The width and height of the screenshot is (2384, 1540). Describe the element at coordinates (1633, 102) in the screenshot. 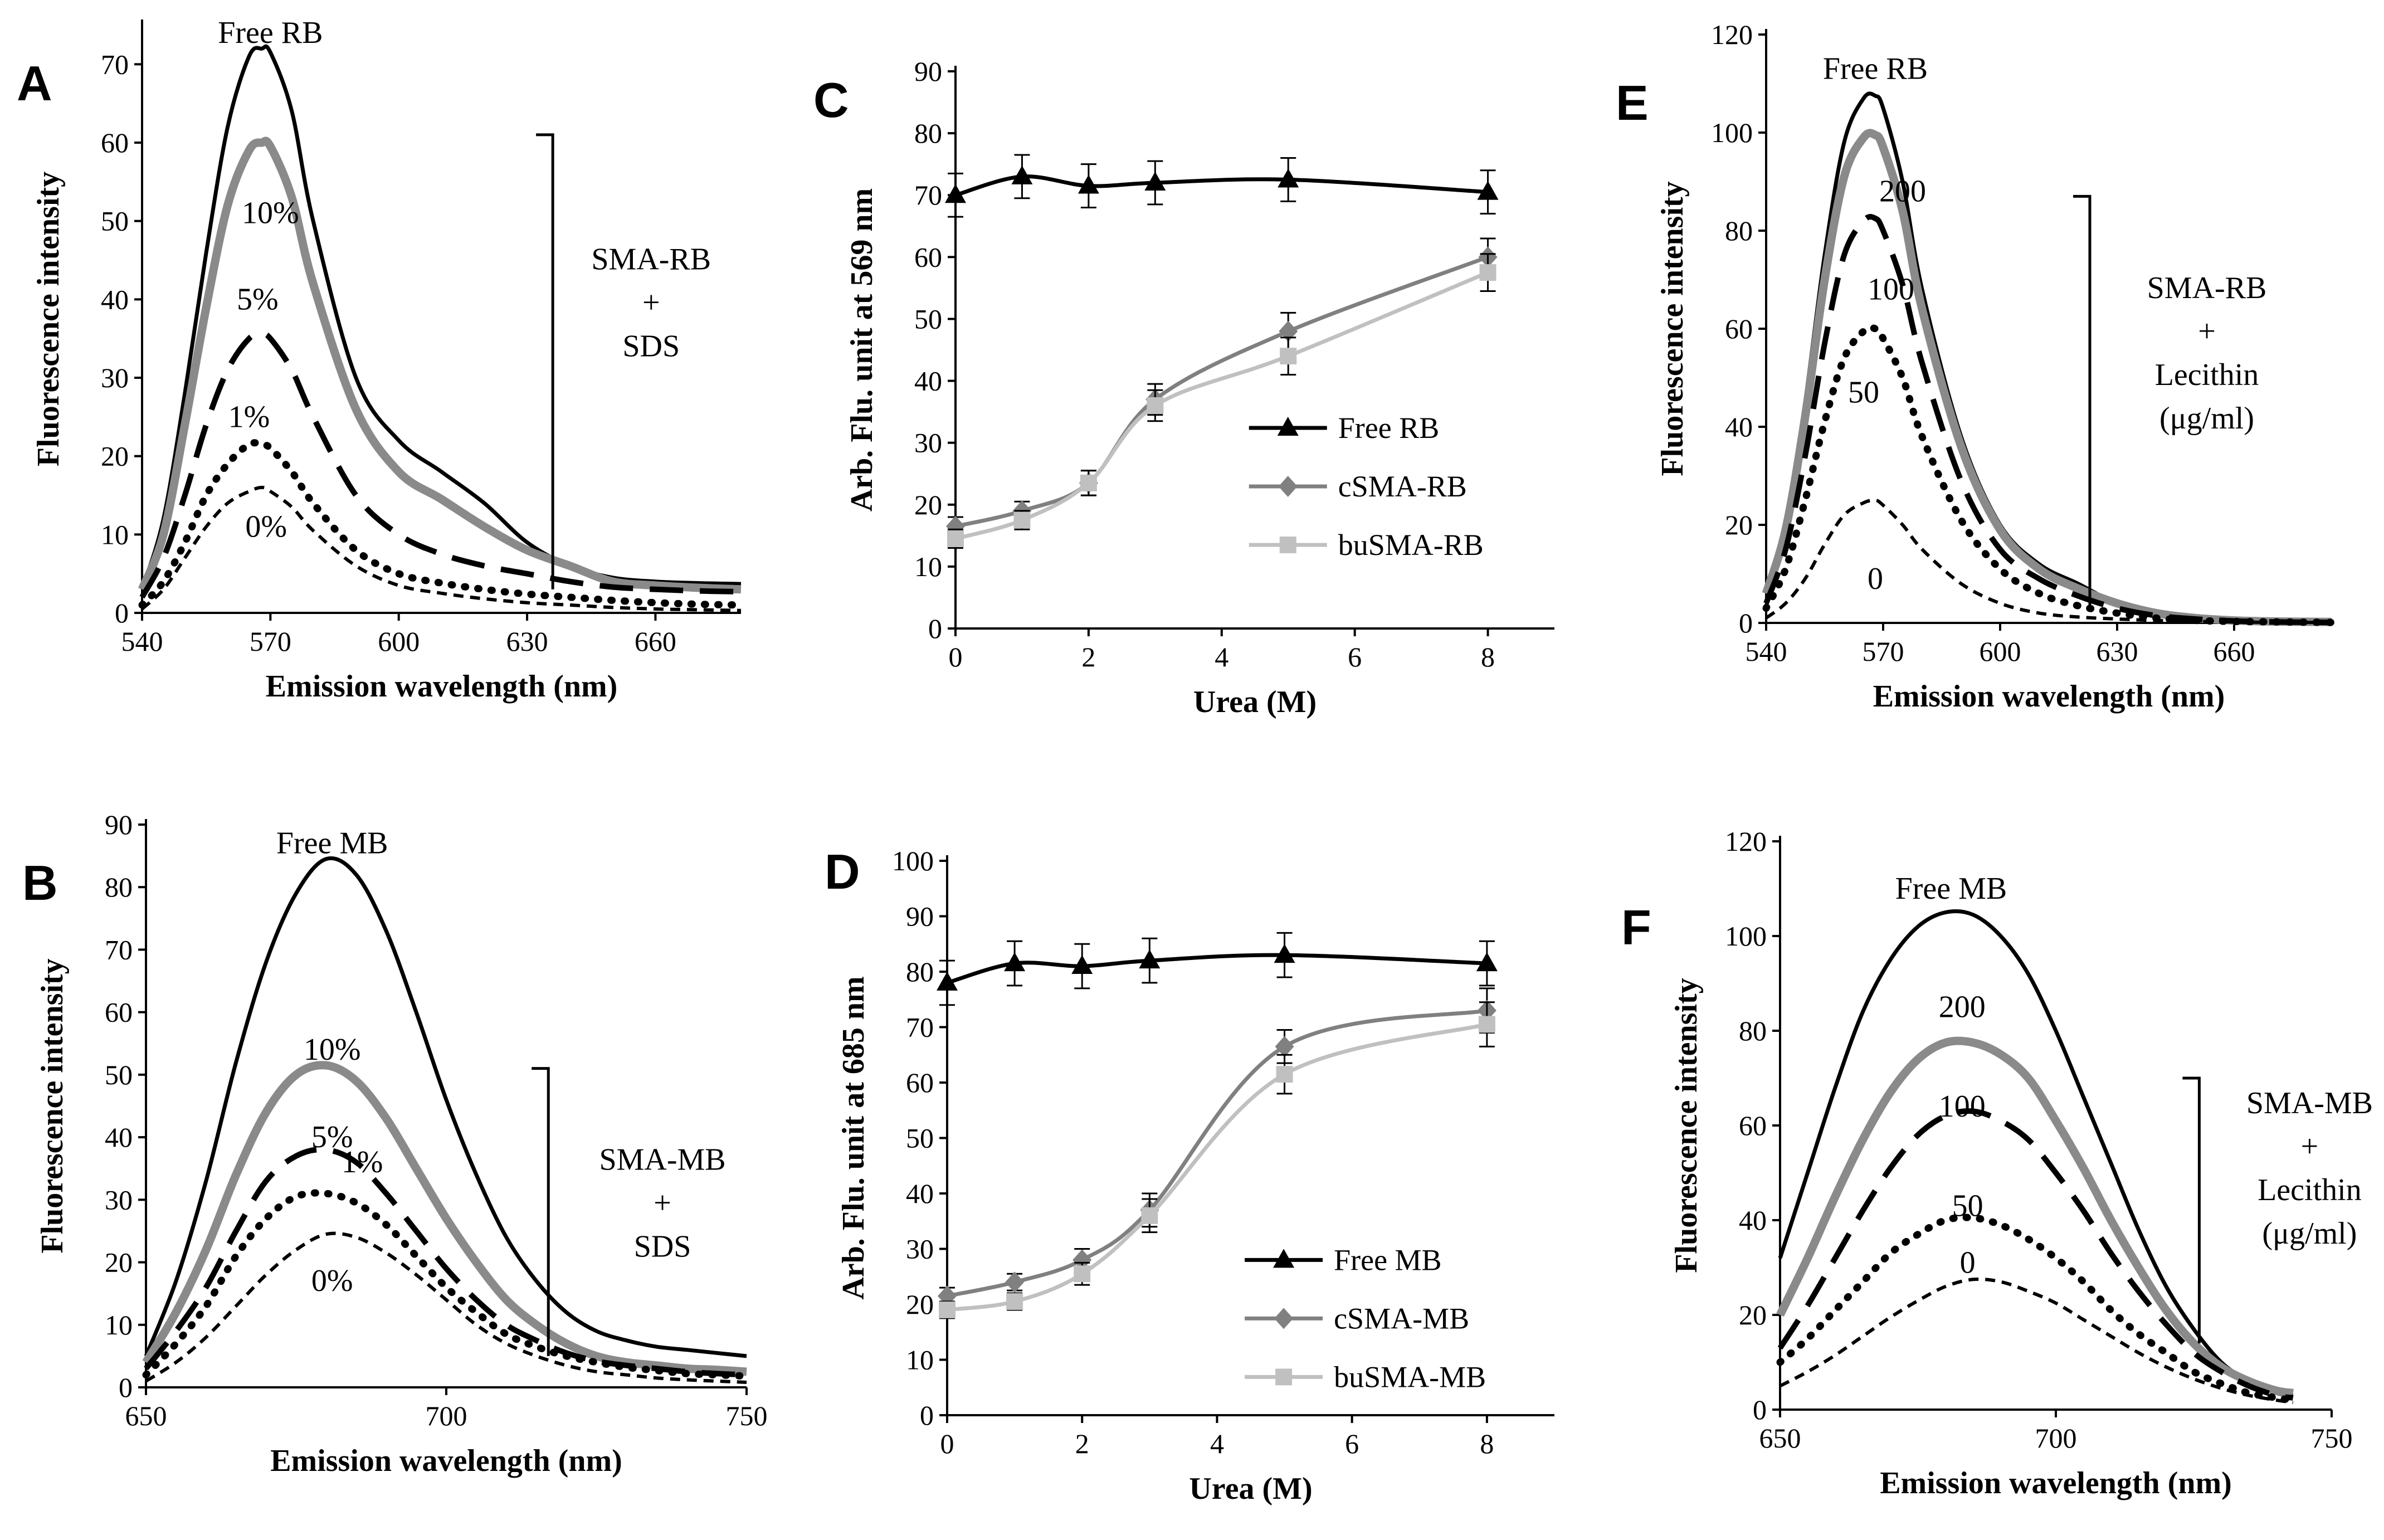

I see `panel-label: E` at that location.